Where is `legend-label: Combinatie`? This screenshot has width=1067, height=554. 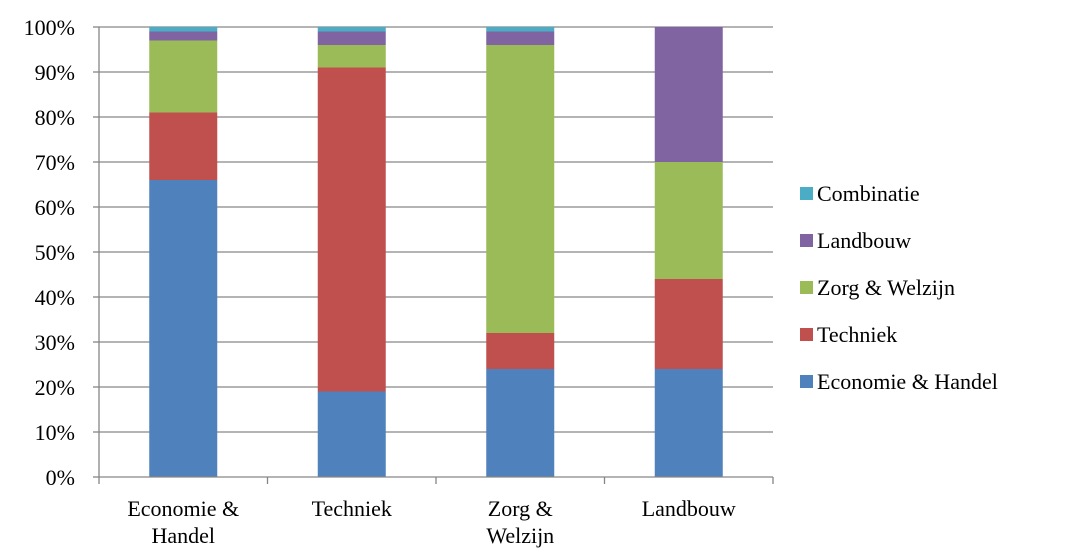 legend-label: Combinatie is located at coordinates (868, 193).